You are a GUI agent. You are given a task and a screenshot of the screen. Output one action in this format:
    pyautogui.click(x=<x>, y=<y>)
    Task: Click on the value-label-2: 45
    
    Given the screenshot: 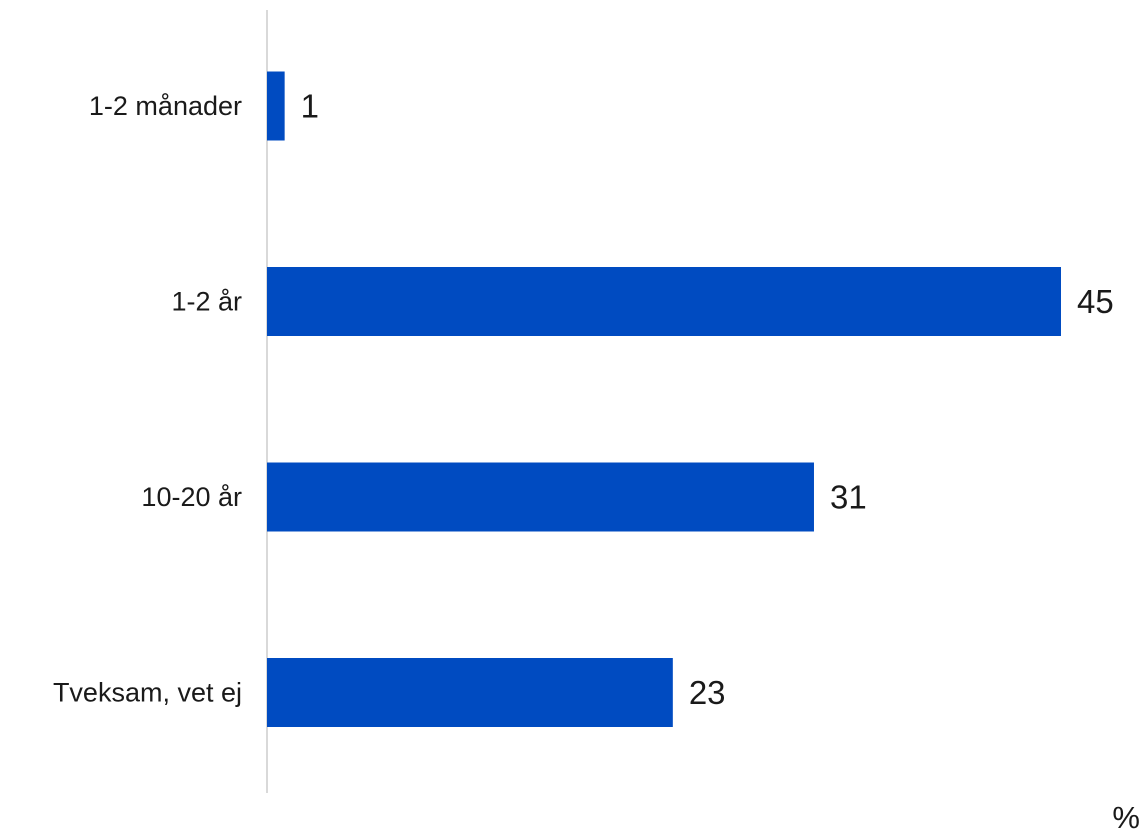 What is the action you would take?
    pyautogui.click(x=1095, y=301)
    